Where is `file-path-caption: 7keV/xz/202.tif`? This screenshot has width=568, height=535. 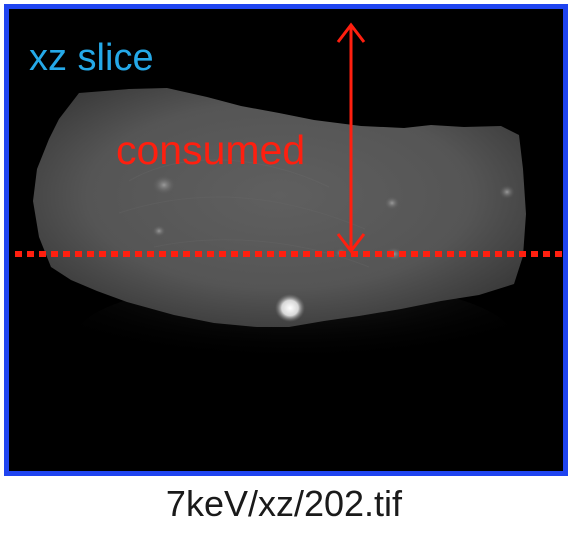 file-path-caption: 7keV/xz/202.tif is located at coordinates (284, 503).